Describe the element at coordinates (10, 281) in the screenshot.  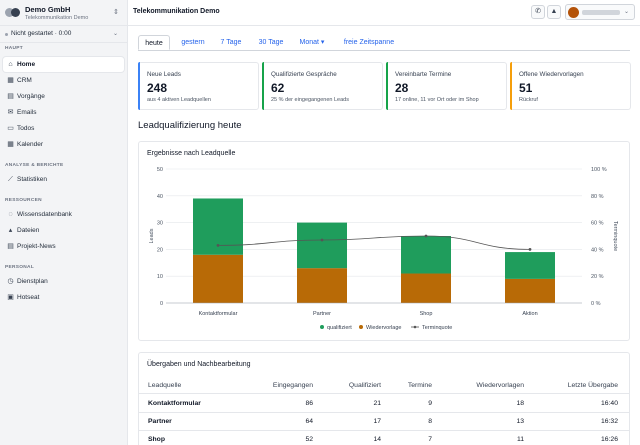
I see `clock-icon: ◷` at that location.